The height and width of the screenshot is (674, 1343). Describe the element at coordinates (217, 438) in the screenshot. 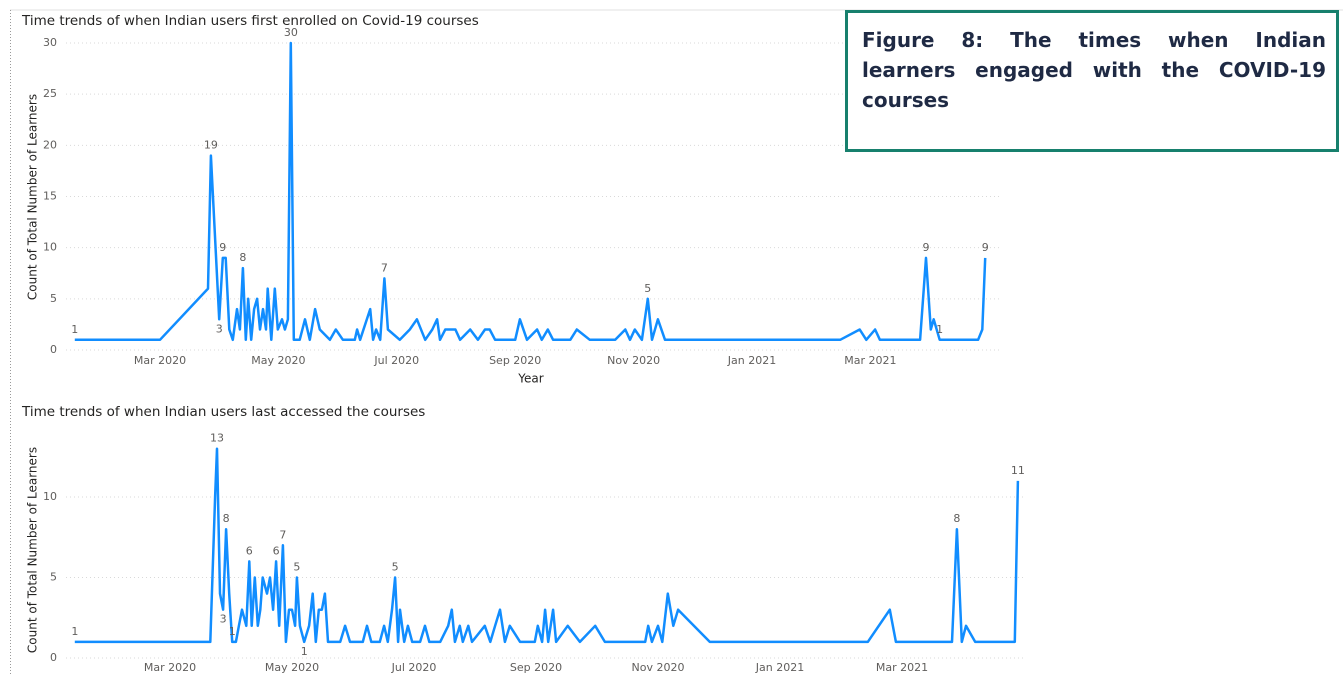

I see `data-label: 13` at that location.